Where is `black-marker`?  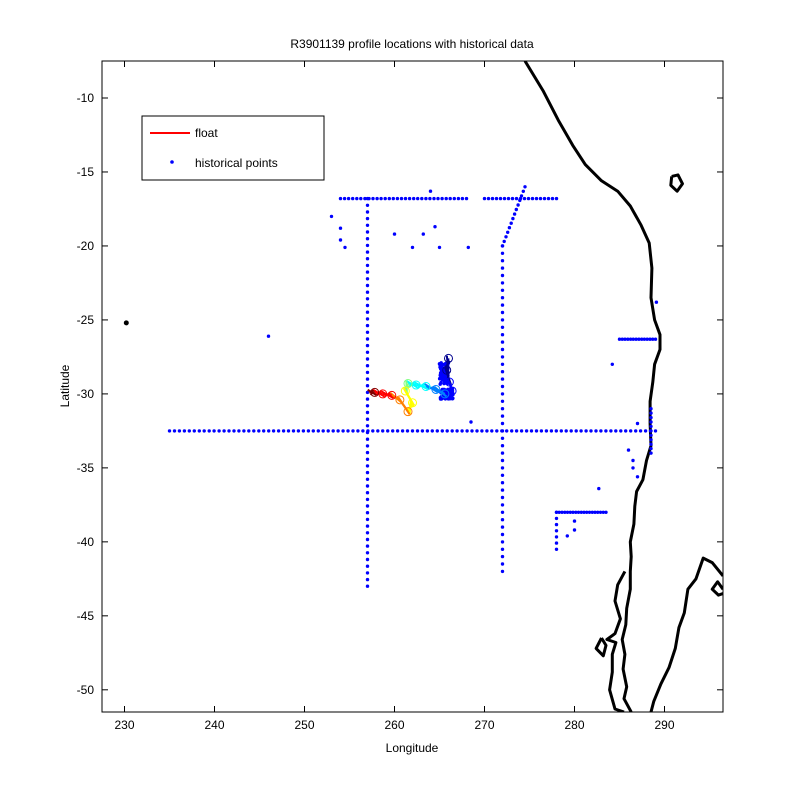
black-marker is located at coordinates (126, 323).